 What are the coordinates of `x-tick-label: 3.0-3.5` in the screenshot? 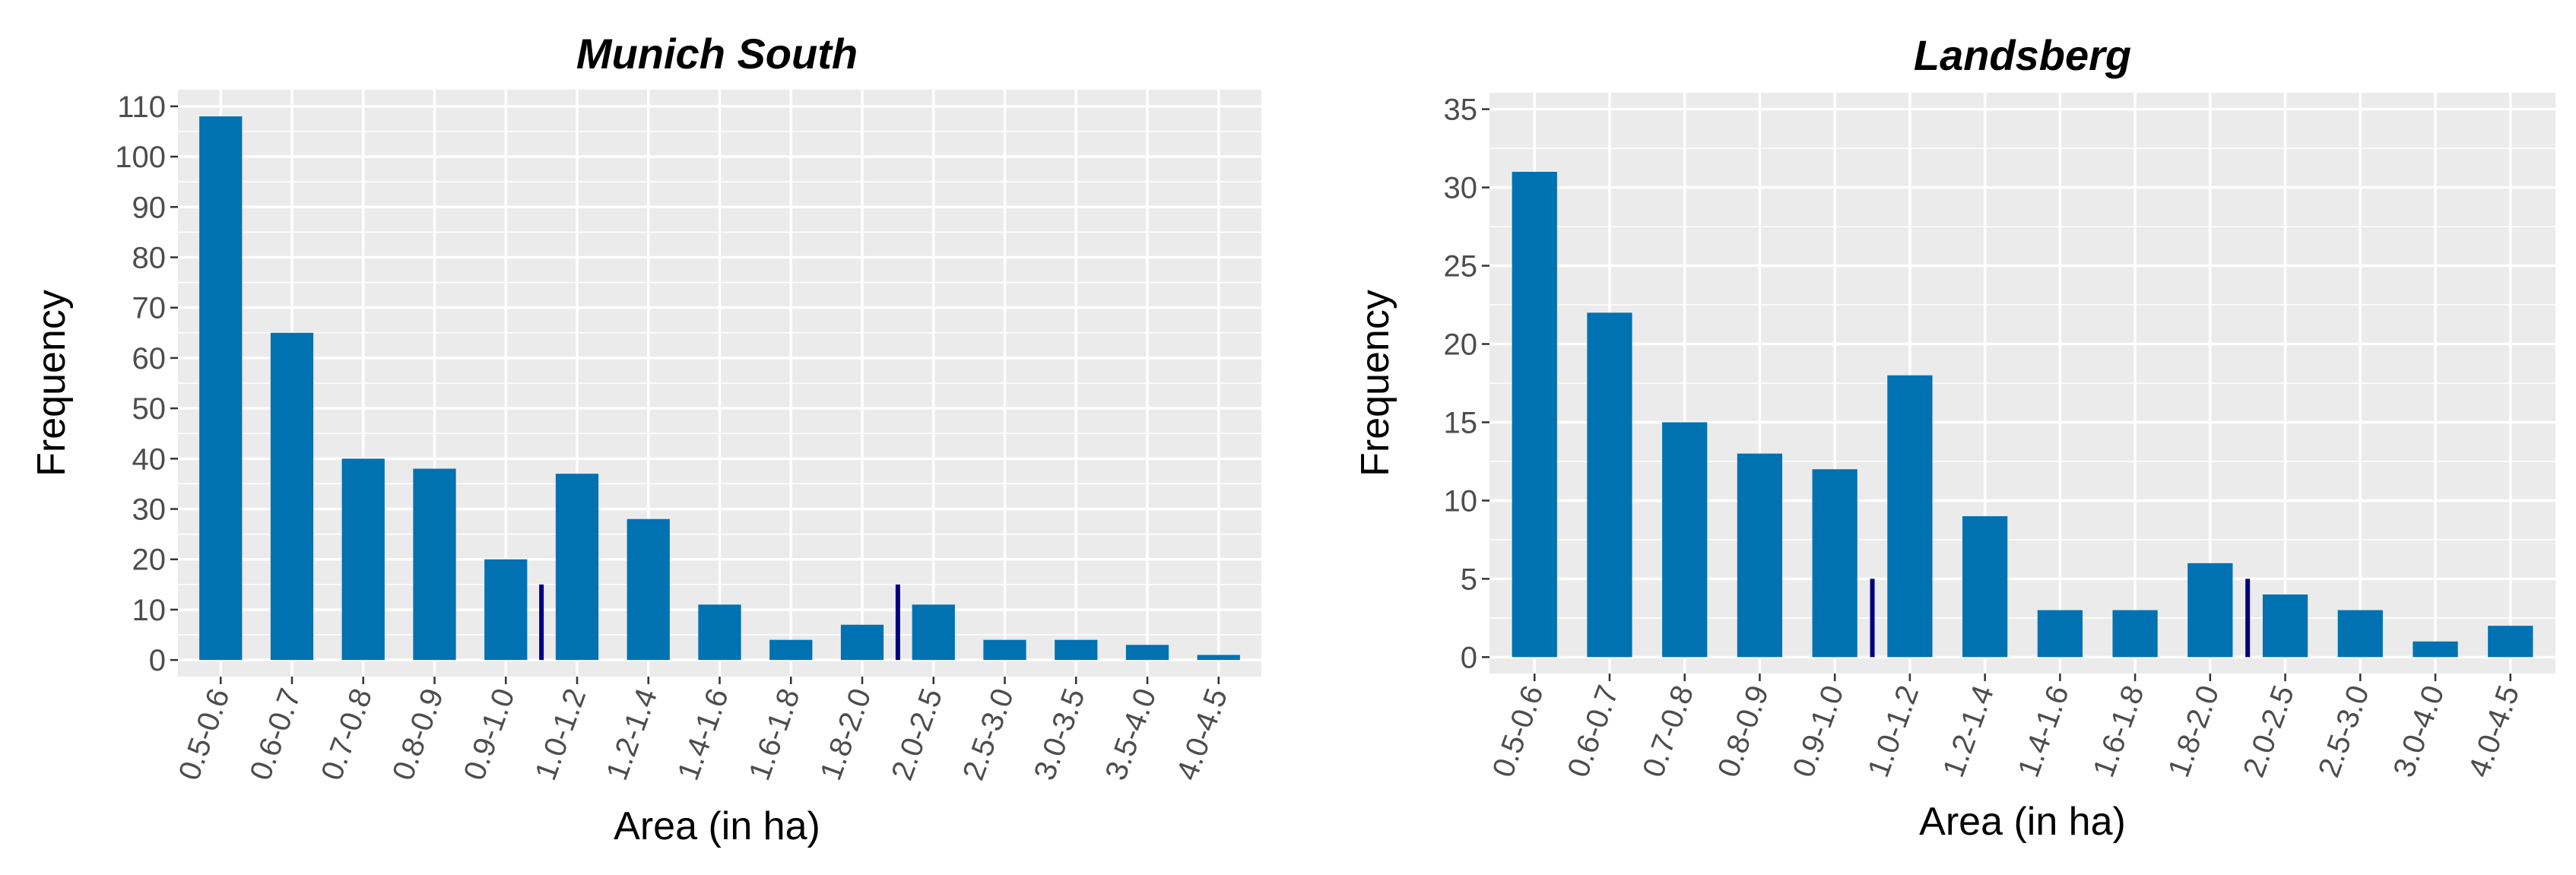 It's located at (1060, 734).